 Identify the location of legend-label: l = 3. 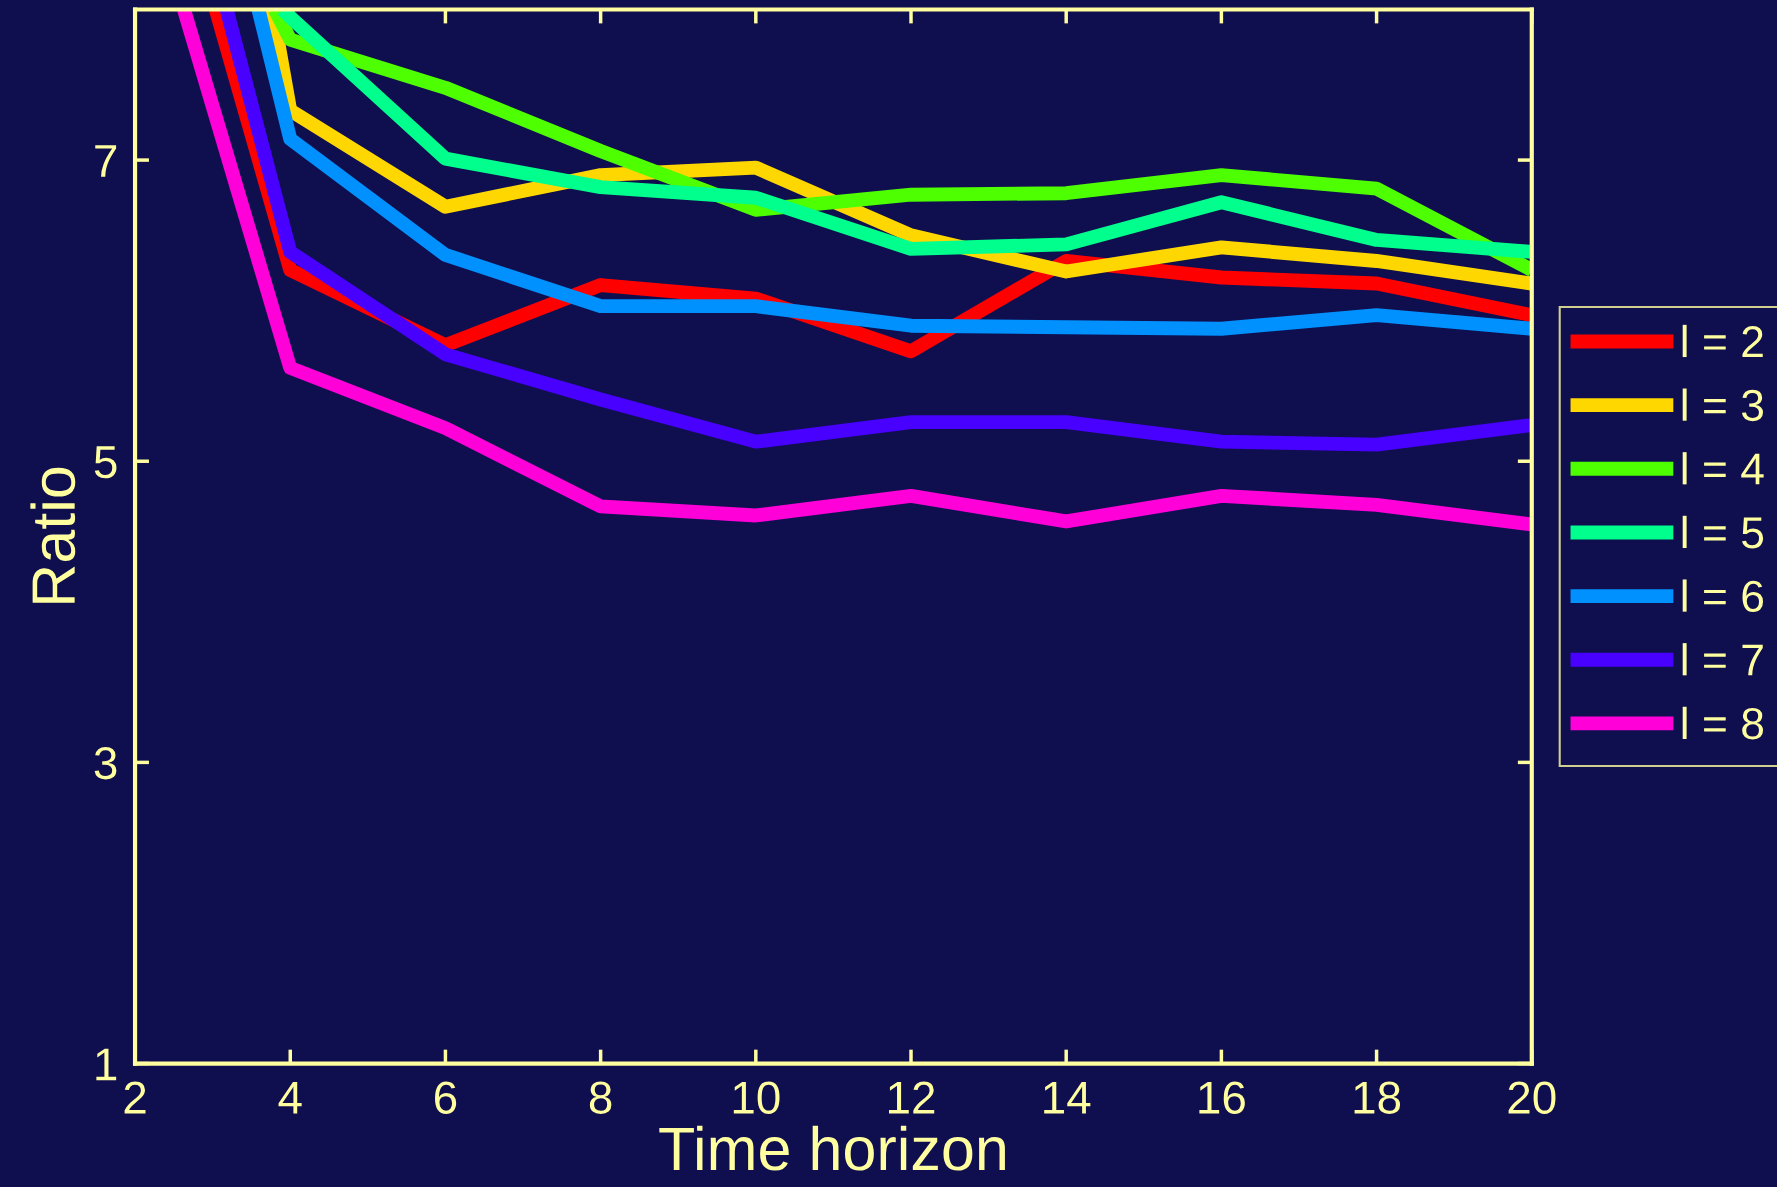
(1722, 405).